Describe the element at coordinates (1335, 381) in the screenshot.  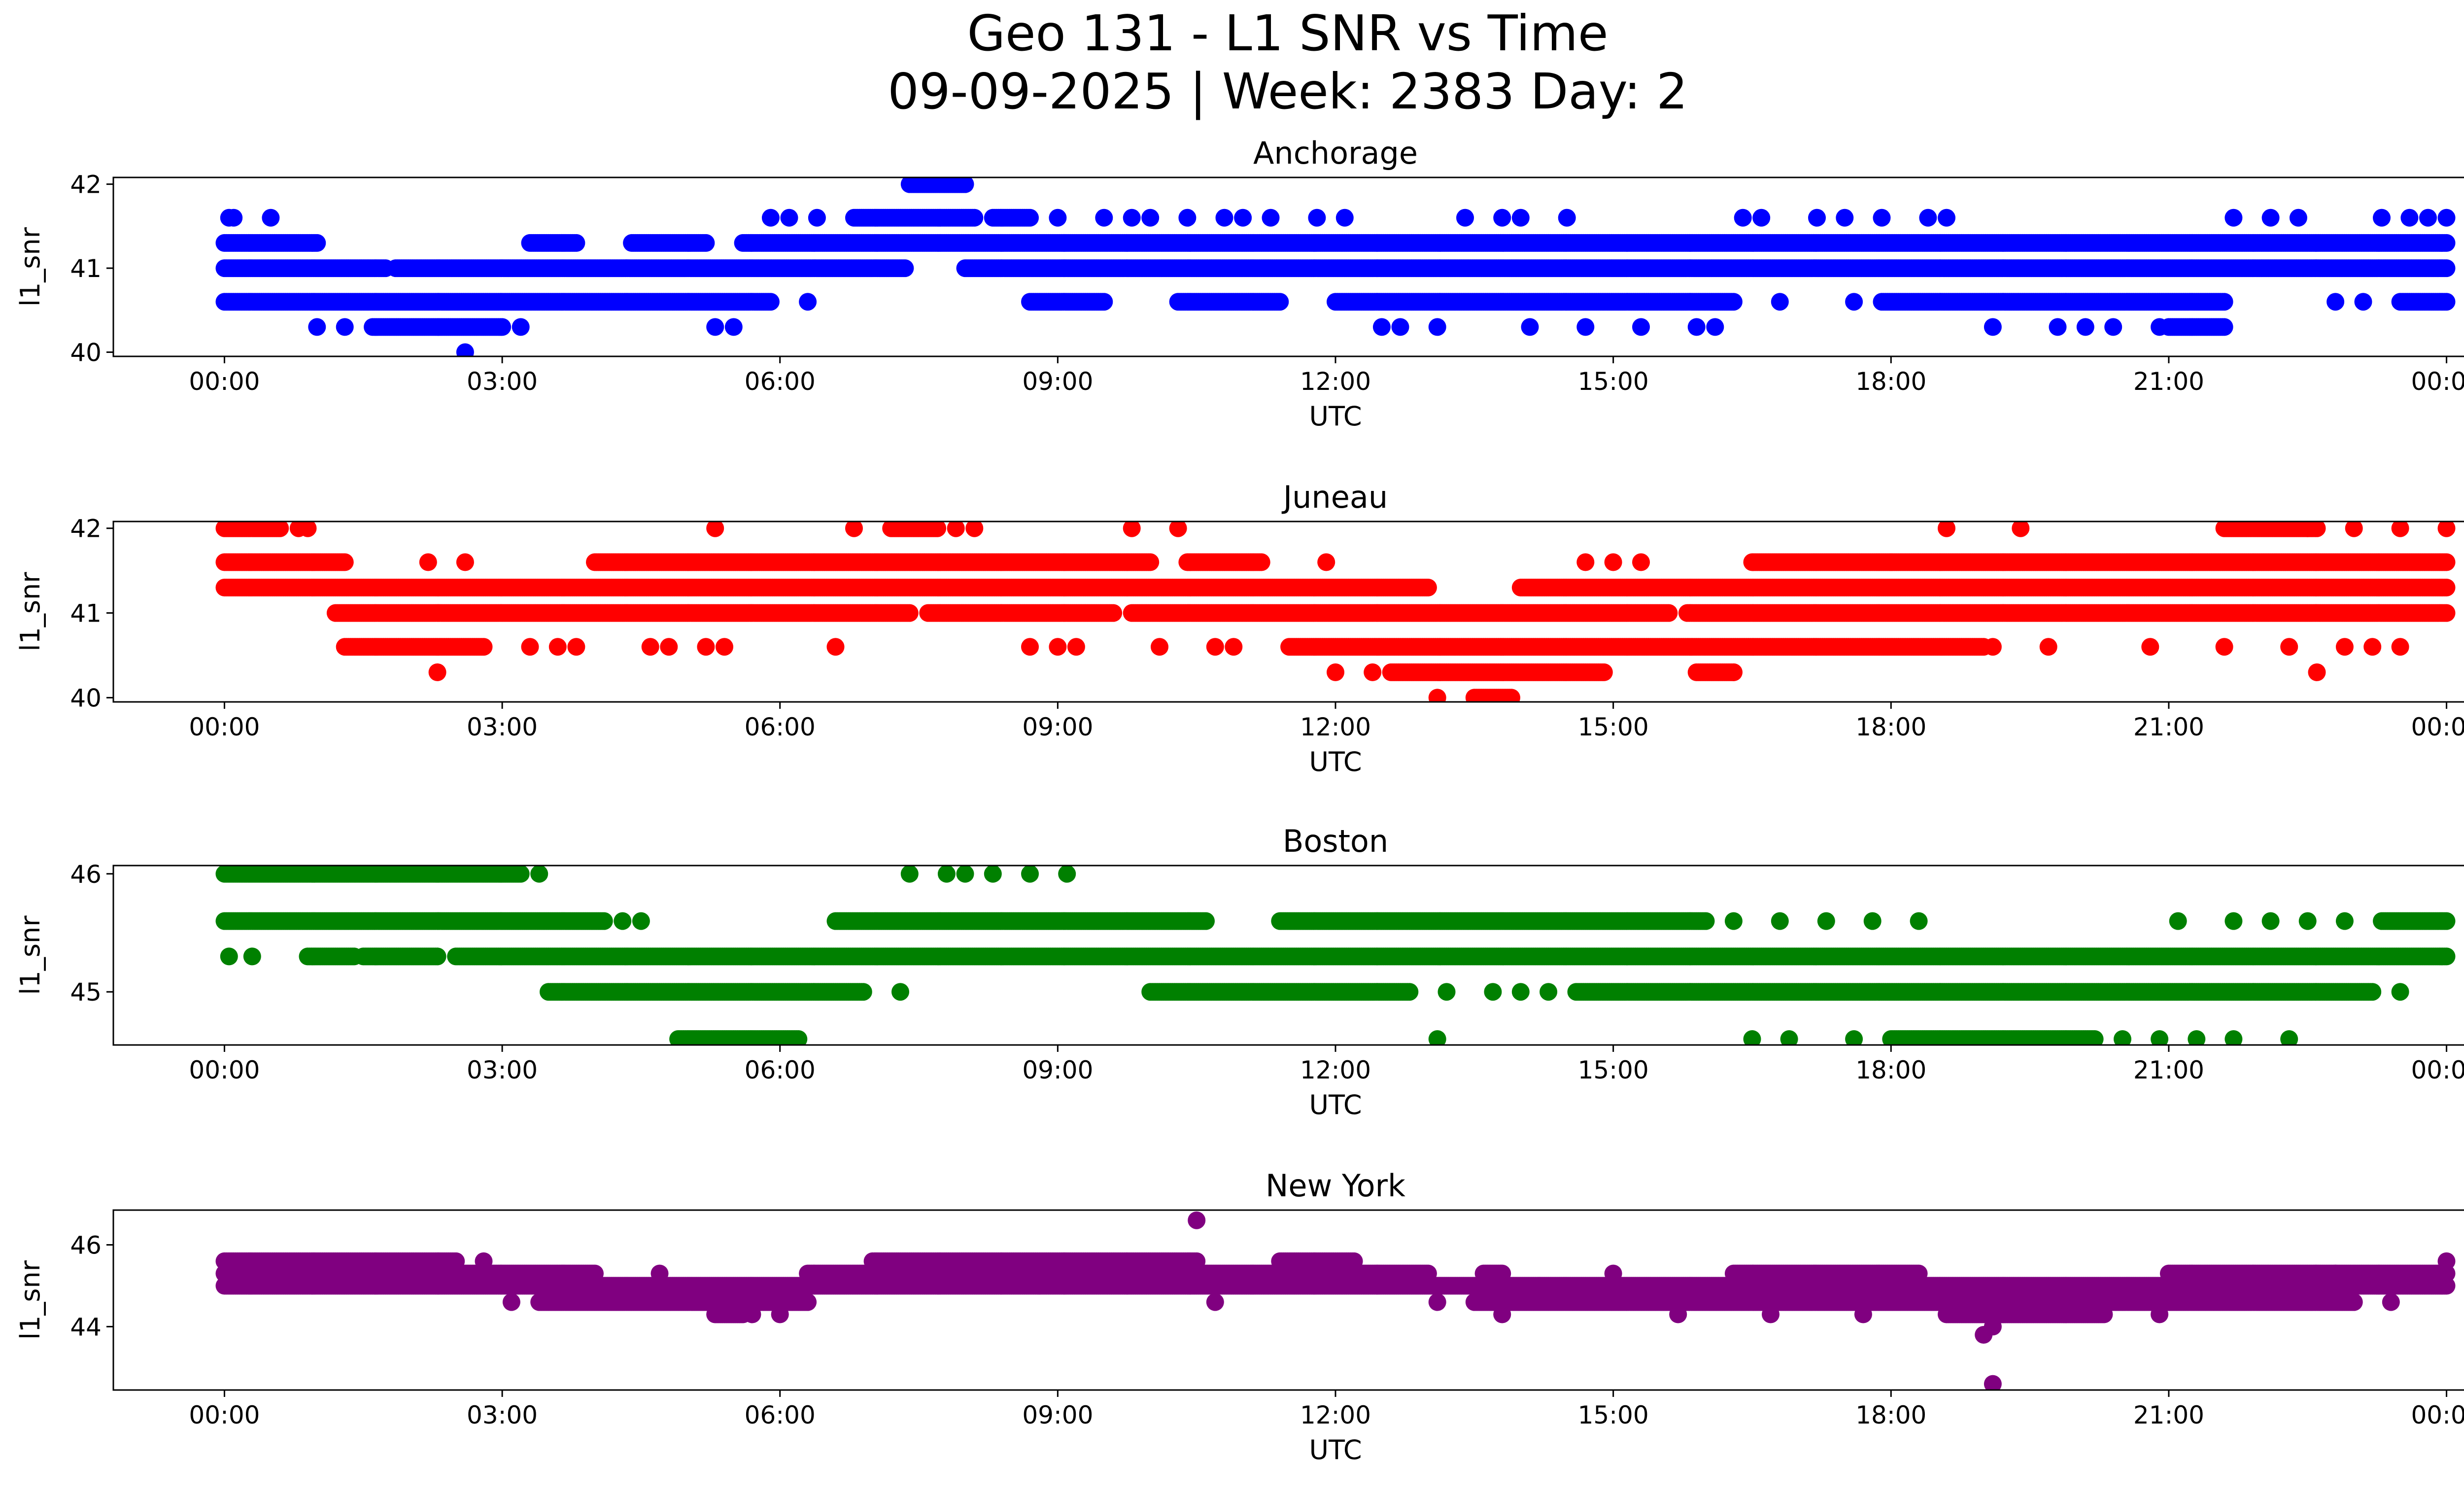
I see `x-tick-label: 12:00` at that location.